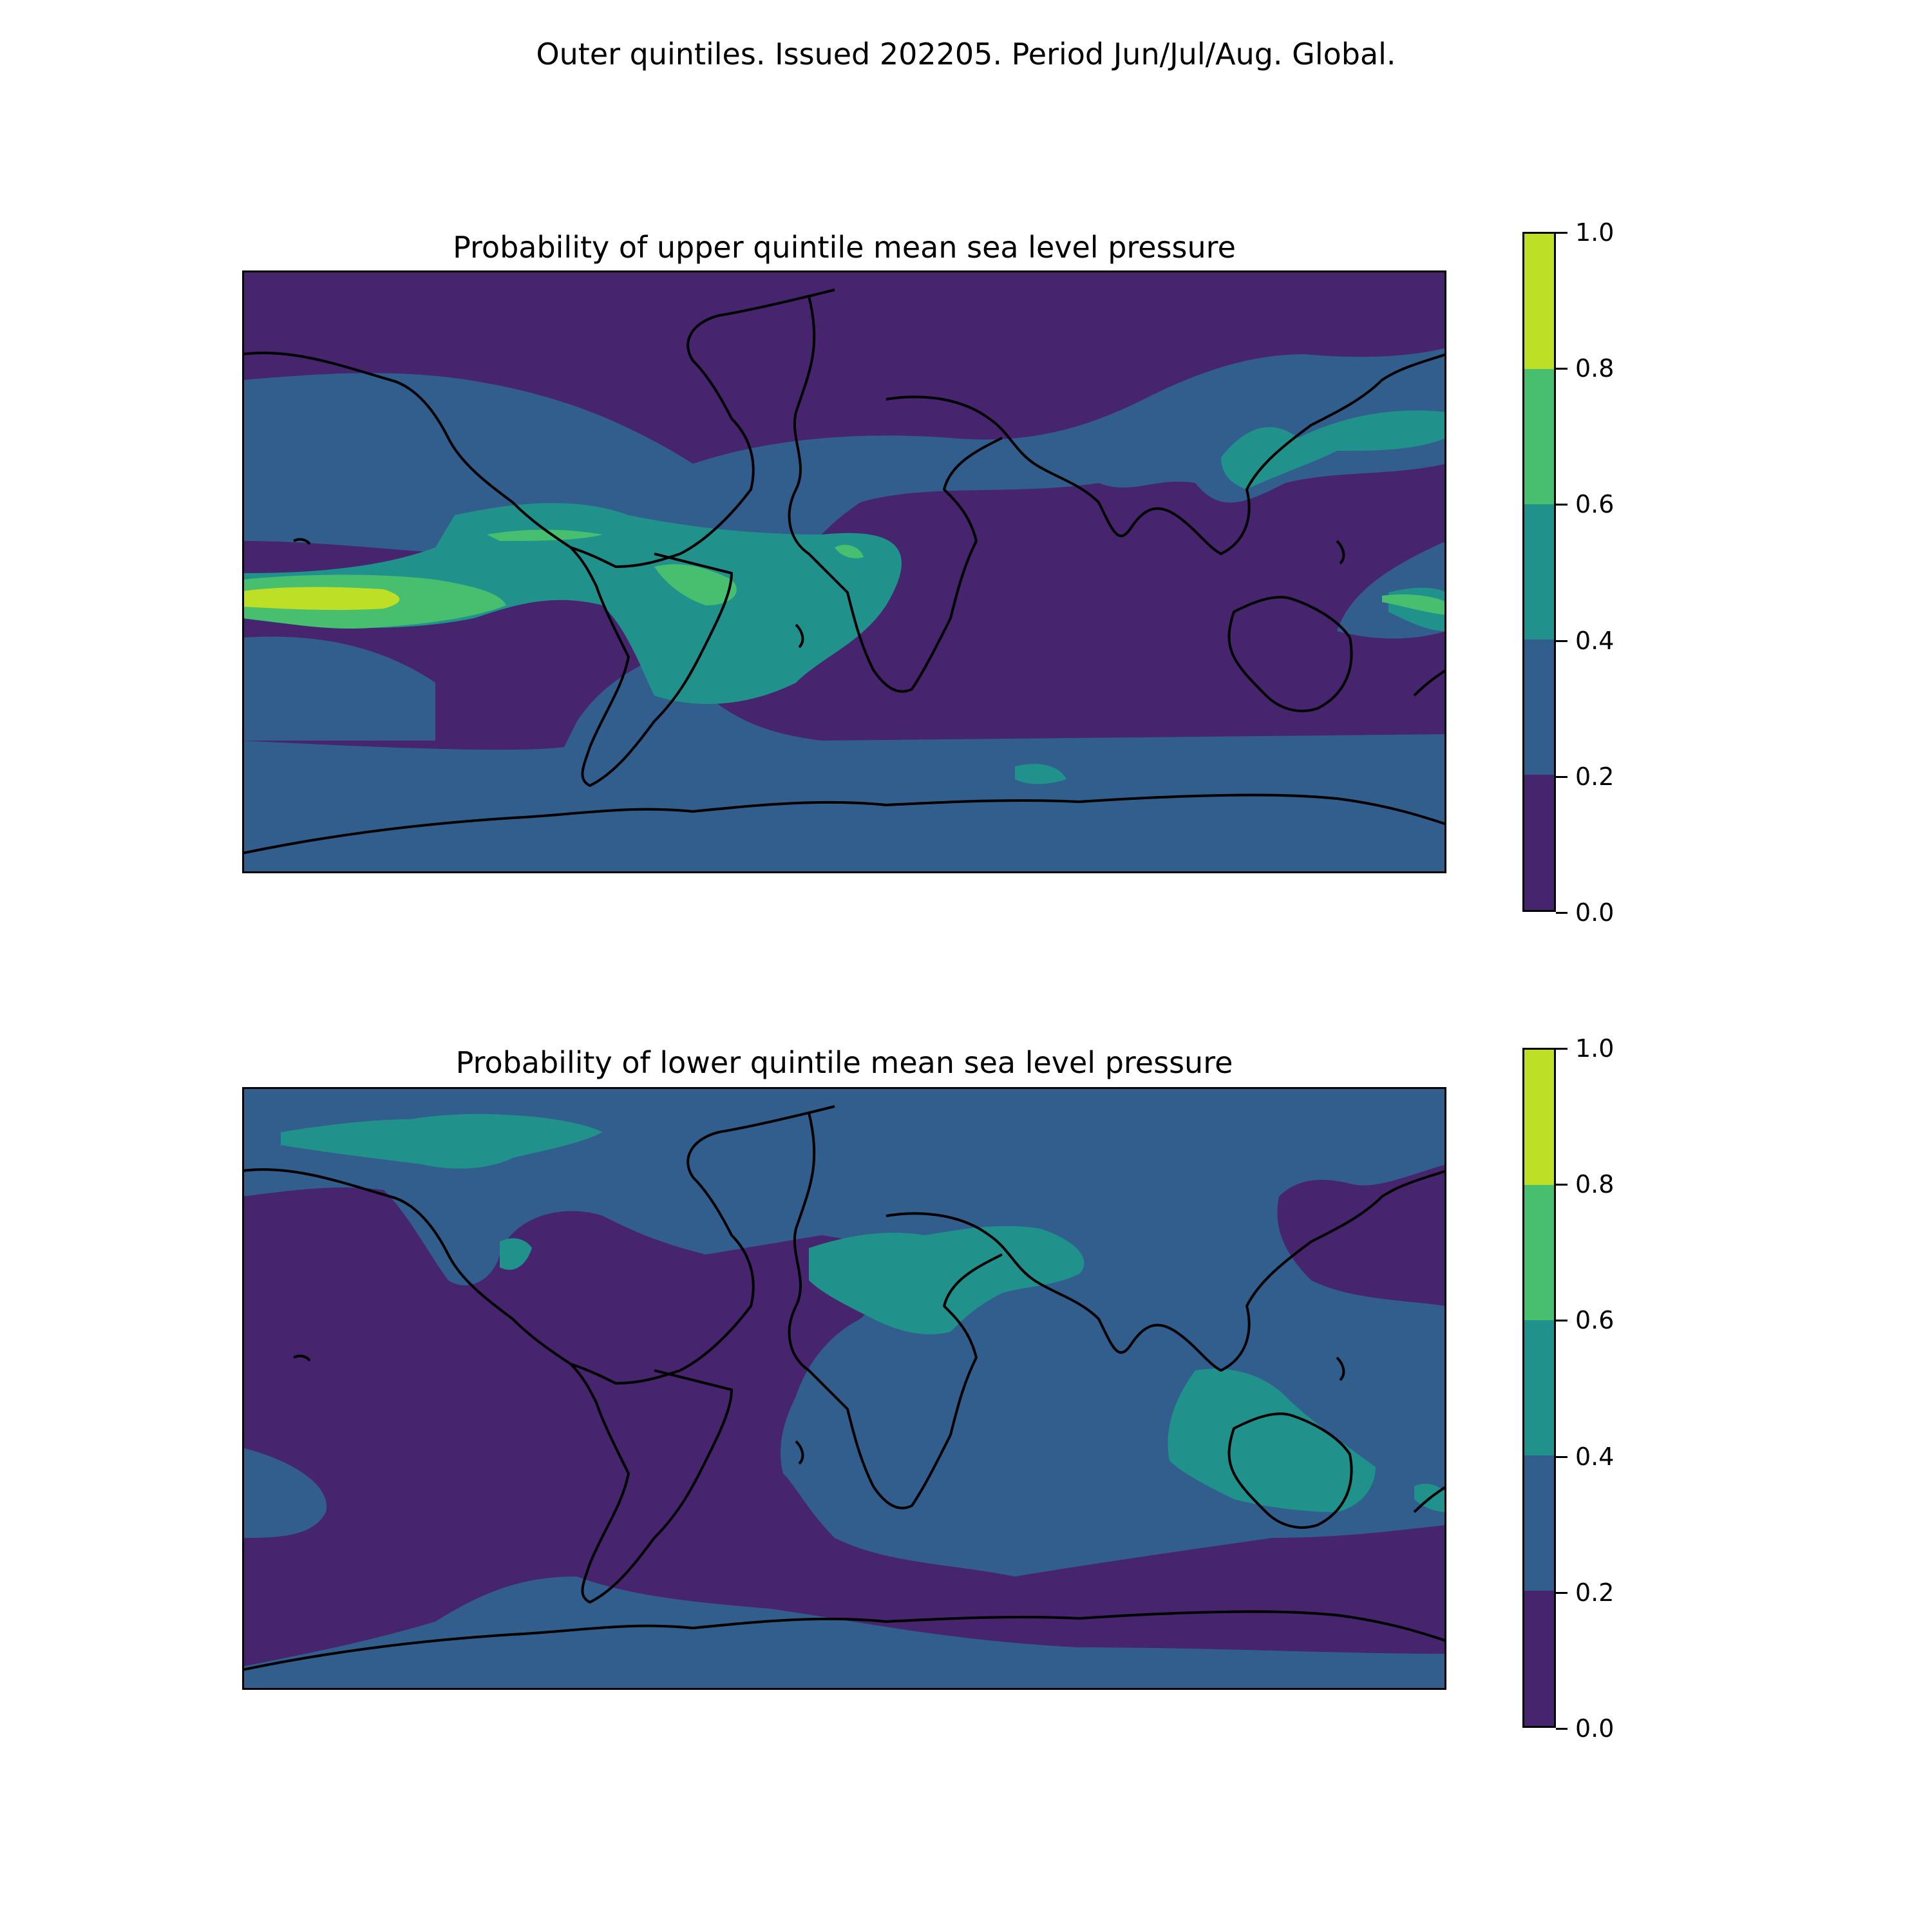 The height and width of the screenshot is (1932, 1932). I want to click on lower-colorbar-segment-0.0-0.2, so click(1539, 1659).